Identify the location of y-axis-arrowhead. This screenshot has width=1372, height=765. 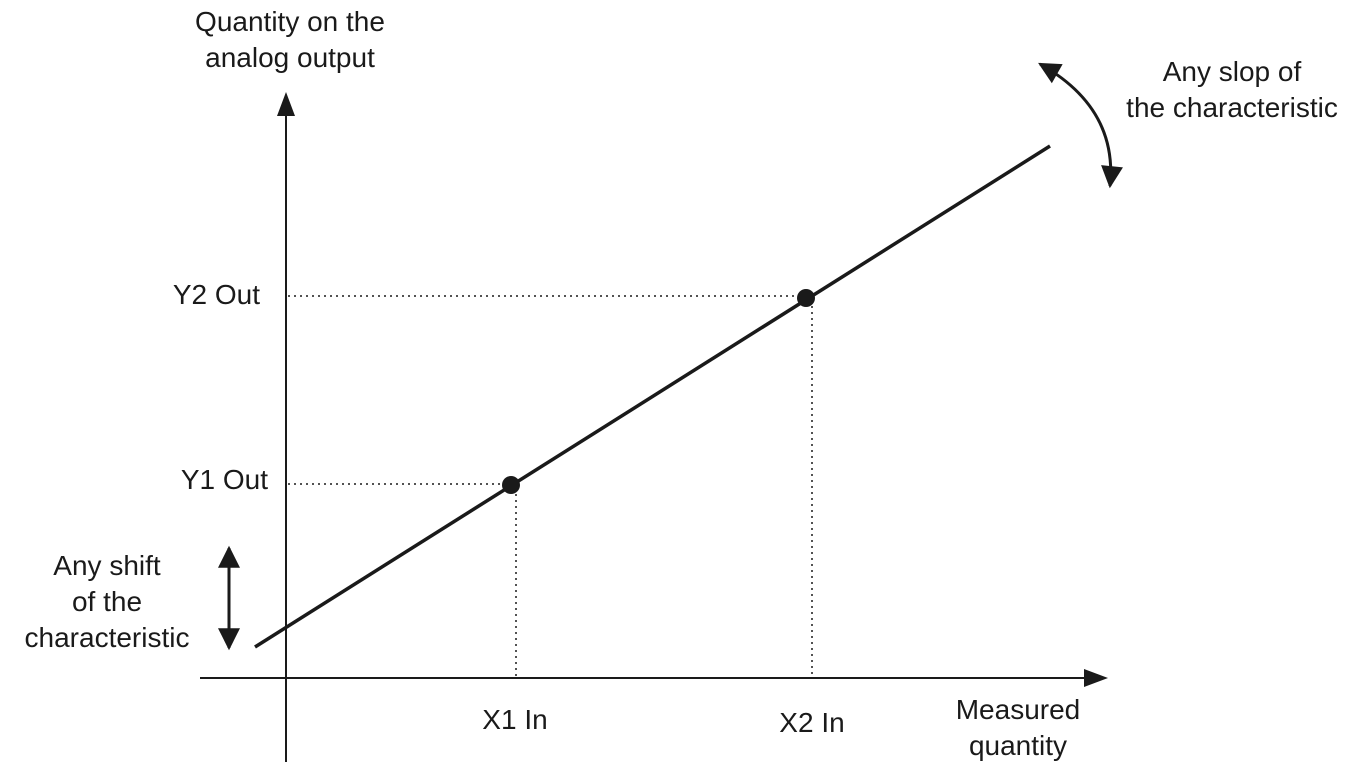
(286, 104).